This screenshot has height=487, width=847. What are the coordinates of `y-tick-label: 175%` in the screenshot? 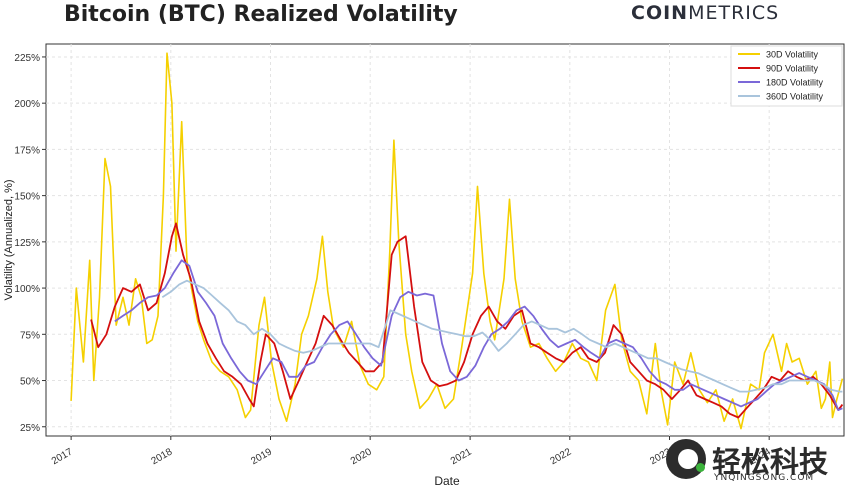 It's located at (27, 150).